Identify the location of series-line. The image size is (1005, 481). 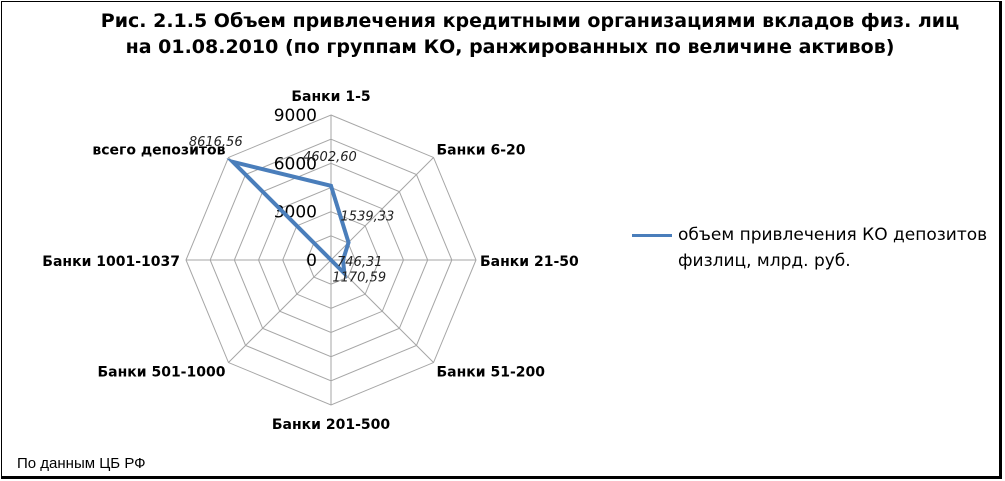
(288, 218).